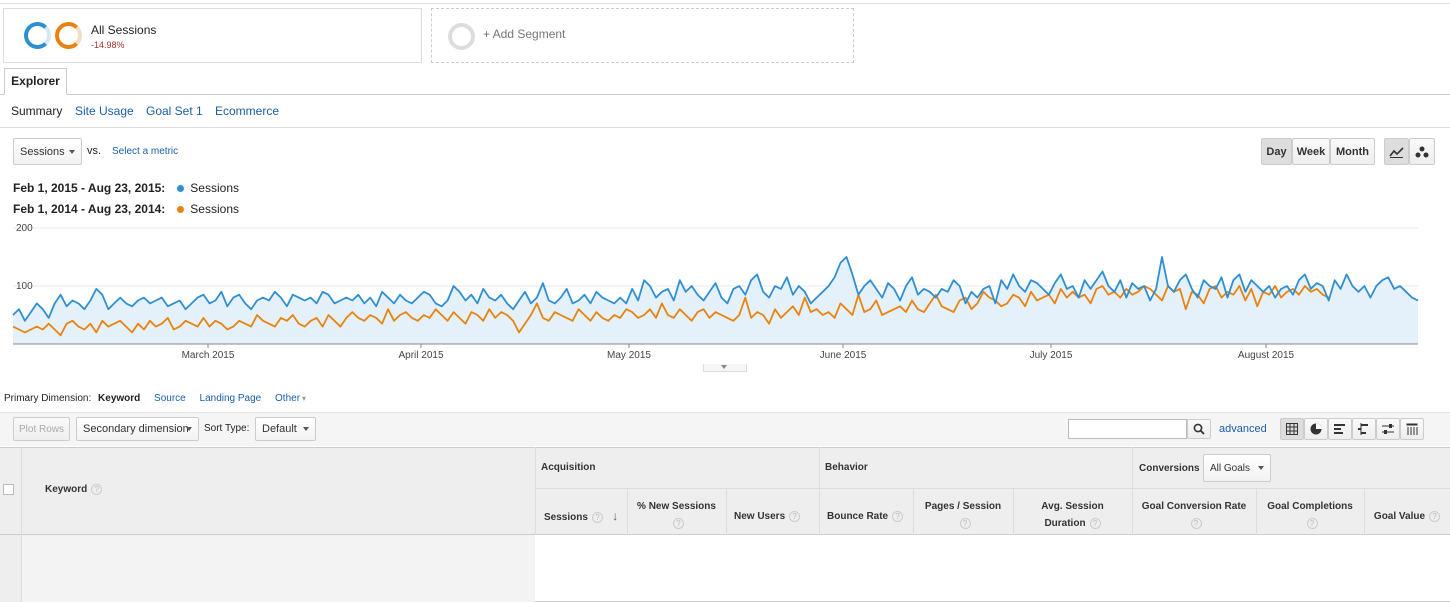 Image resolution: width=1450 pixels, height=603 pixels. What do you see at coordinates (642, 35) in the screenshot?
I see `add-segment-button: + Add Segment` at bounding box center [642, 35].